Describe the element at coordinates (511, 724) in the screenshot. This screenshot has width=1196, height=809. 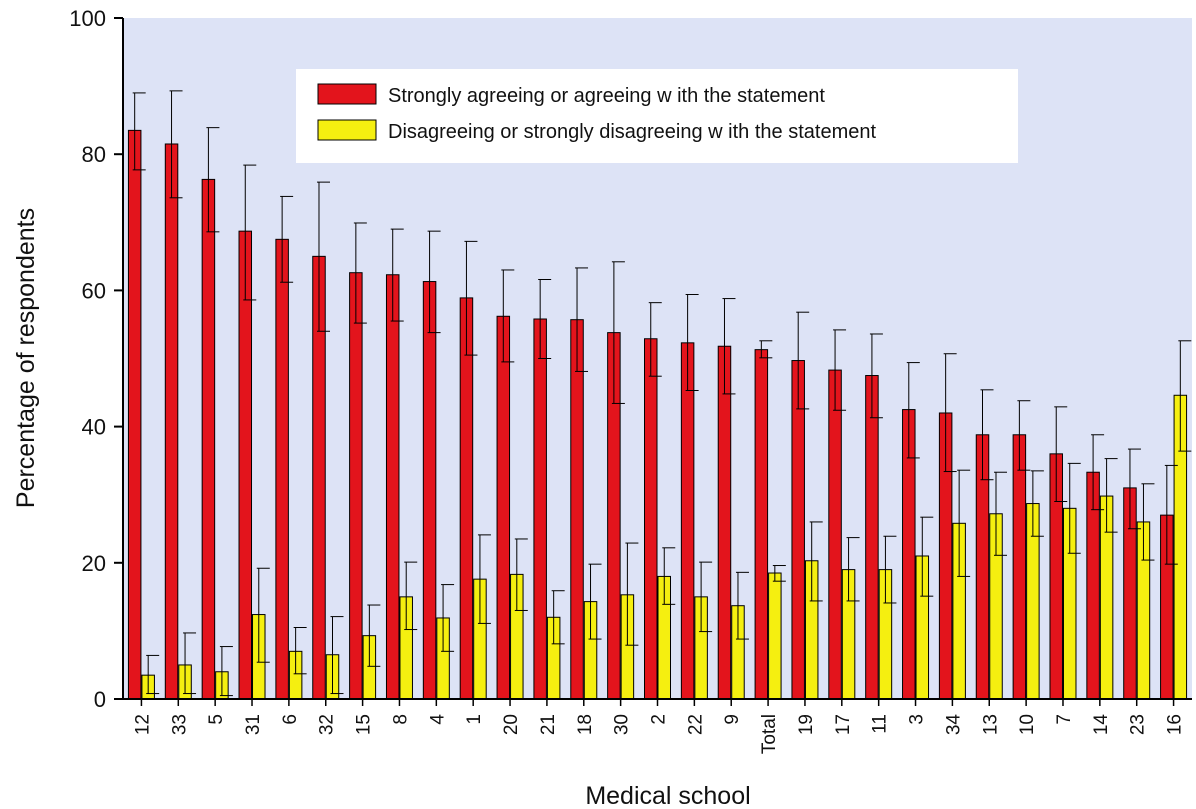
I see `x-tick-label: 20` at that location.